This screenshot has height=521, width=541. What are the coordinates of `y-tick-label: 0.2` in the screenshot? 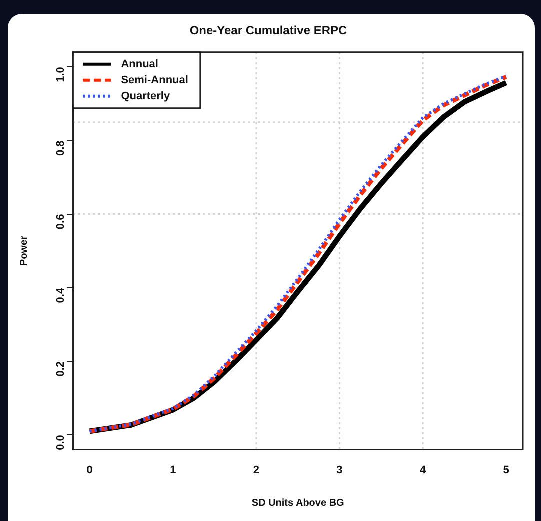 It's located at (61, 369).